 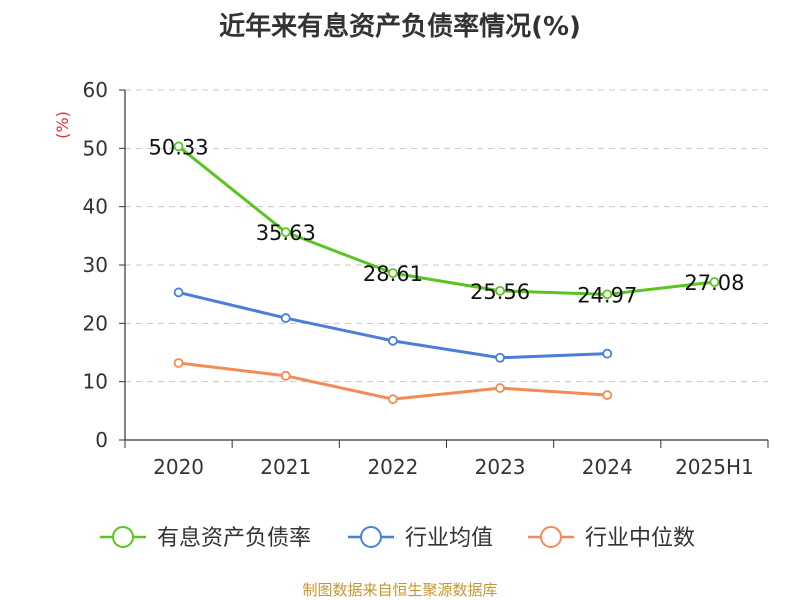 I want to click on data-label: 24.97, so click(x=607, y=295).